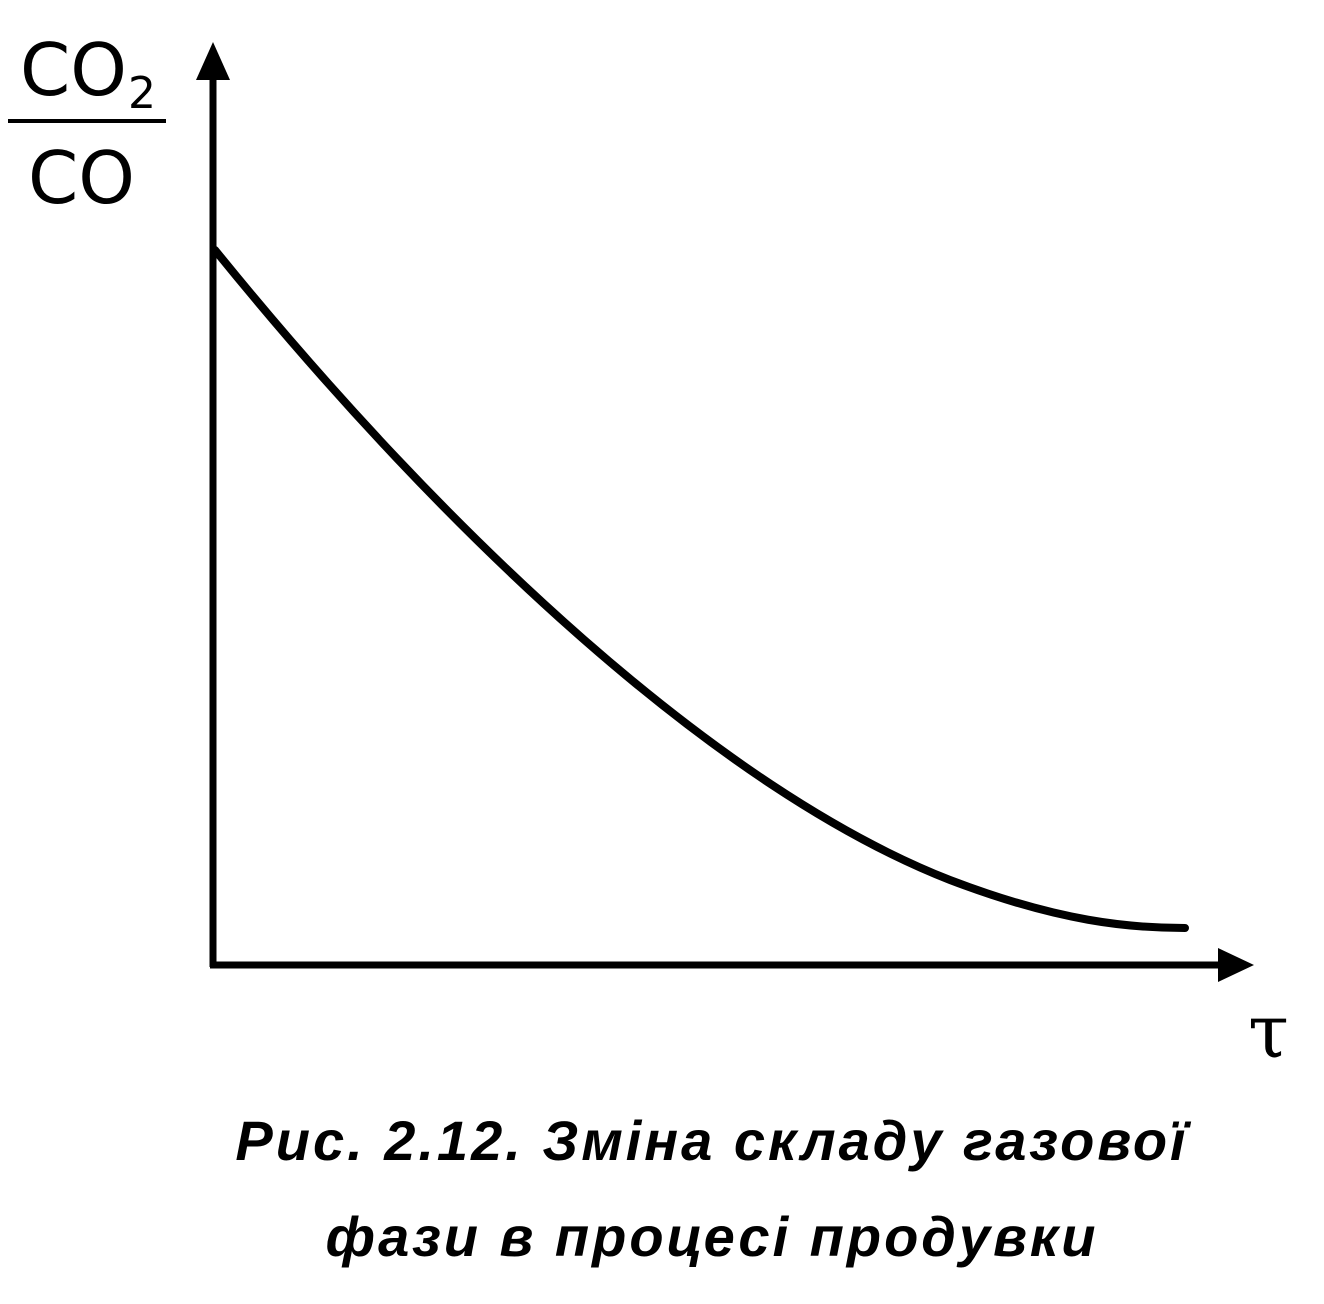 The width and height of the screenshot is (1324, 1304). What do you see at coordinates (73, 70) in the screenshot?
I see `y-label-numerator: CO` at bounding box center [73, 70].